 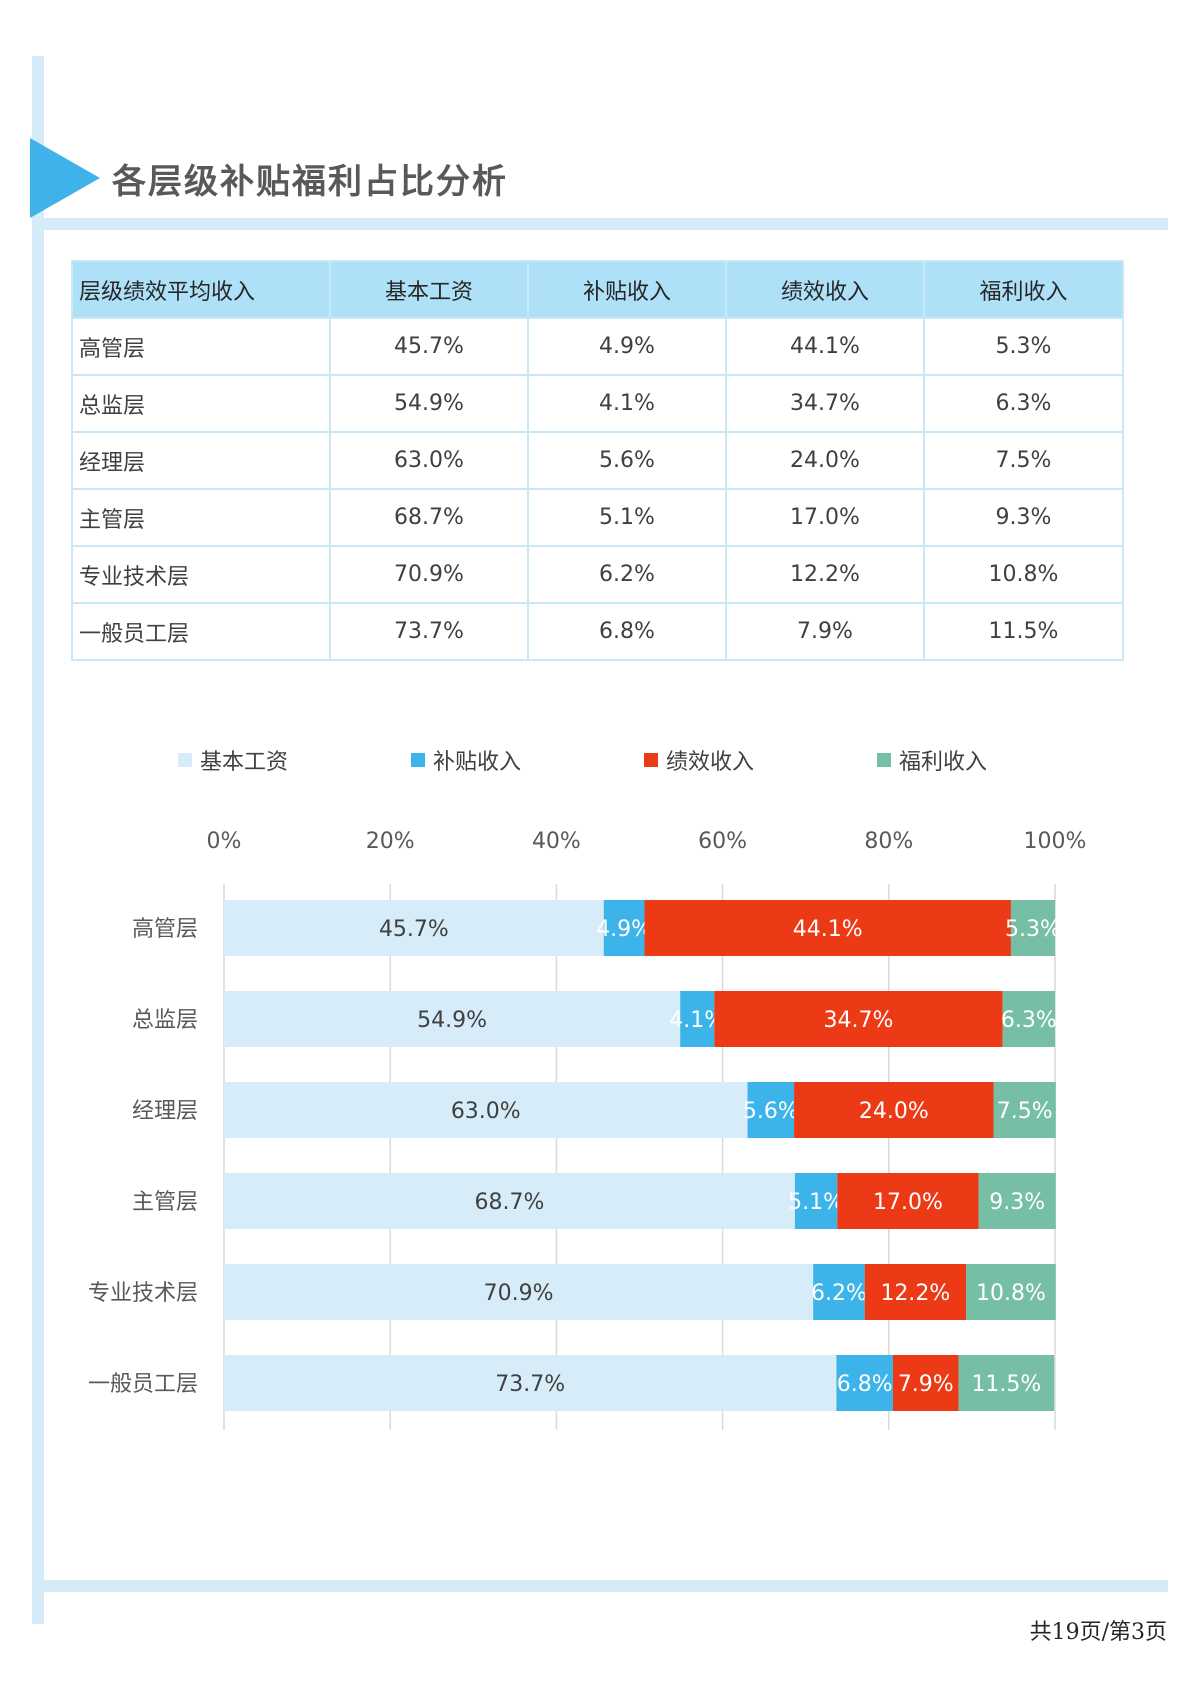 I want to click on data-label: 4.9%, so click(x=624, y=929).